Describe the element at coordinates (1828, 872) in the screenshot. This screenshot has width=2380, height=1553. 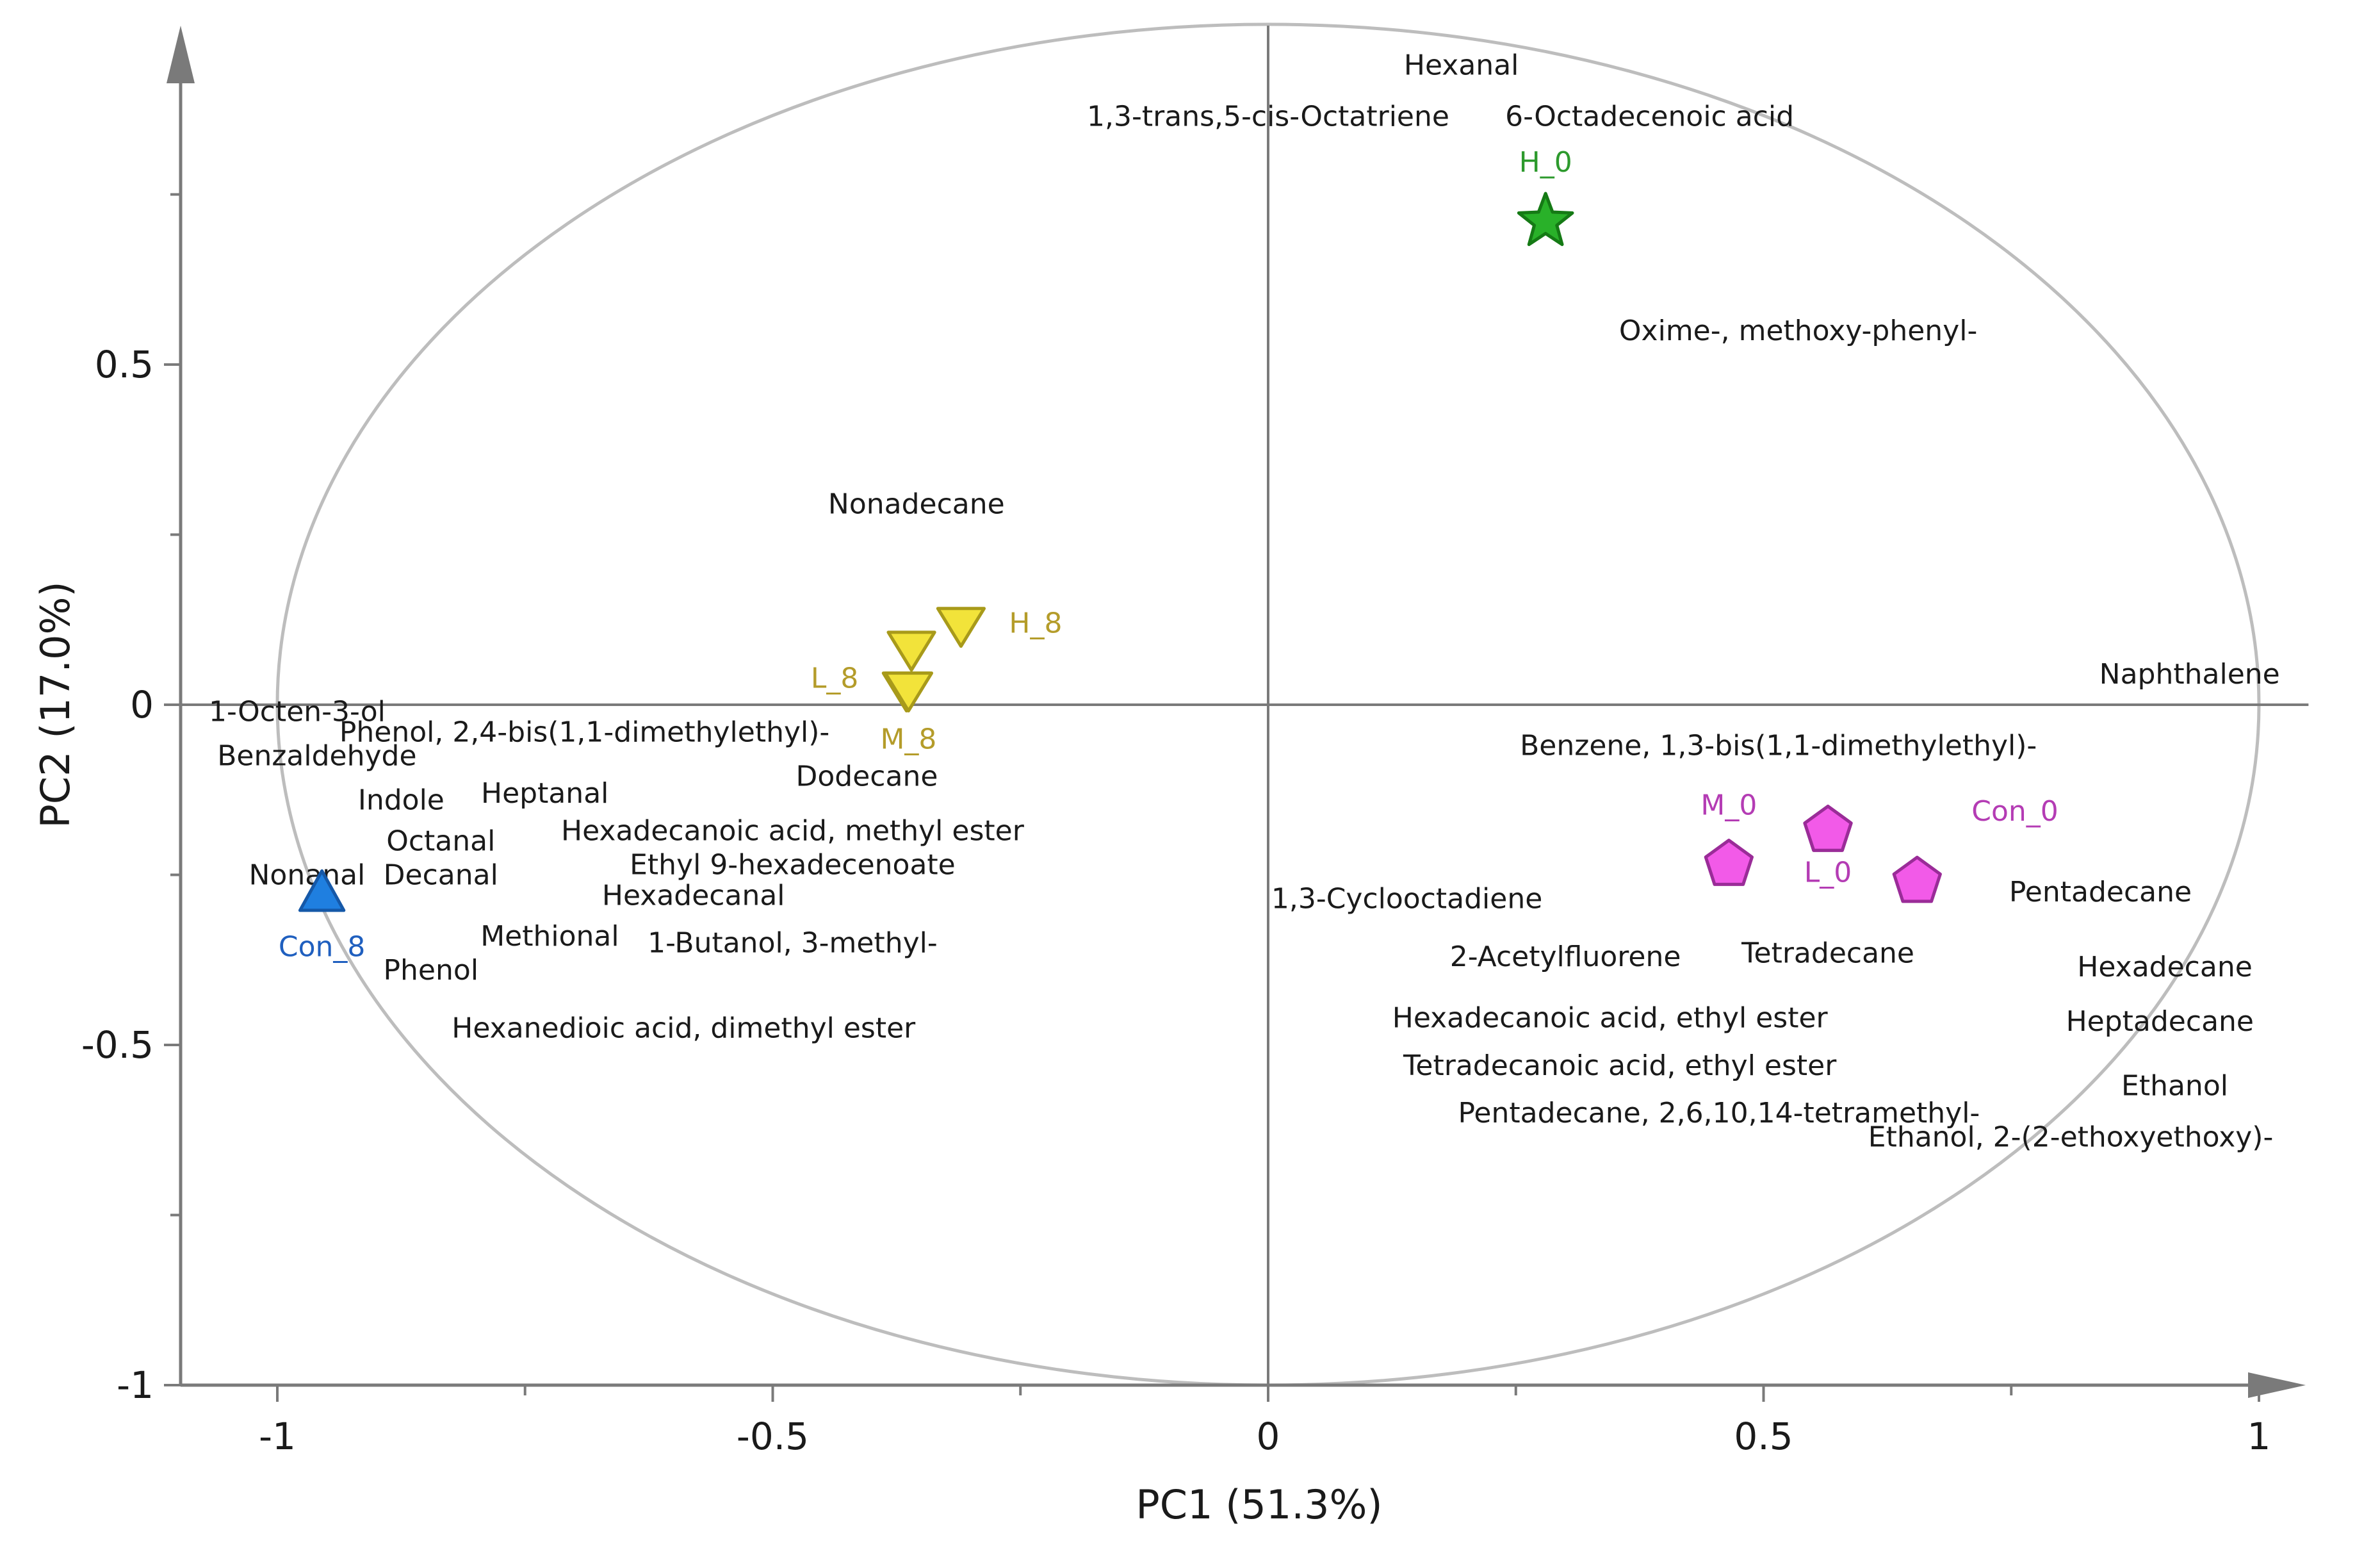
I see `observation-label: L_0` at that location.